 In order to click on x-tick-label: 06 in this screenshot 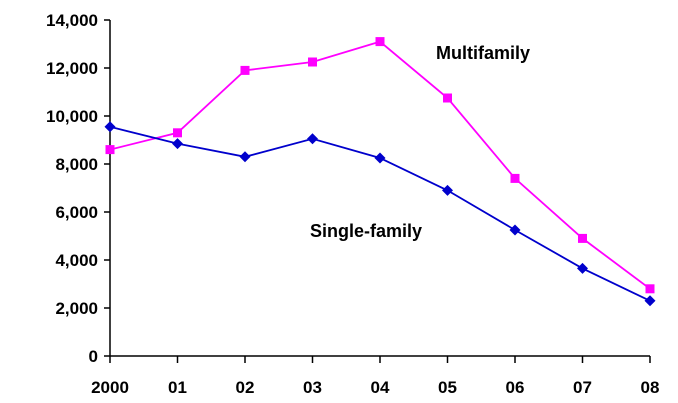, I will do `click(515, 387)`.